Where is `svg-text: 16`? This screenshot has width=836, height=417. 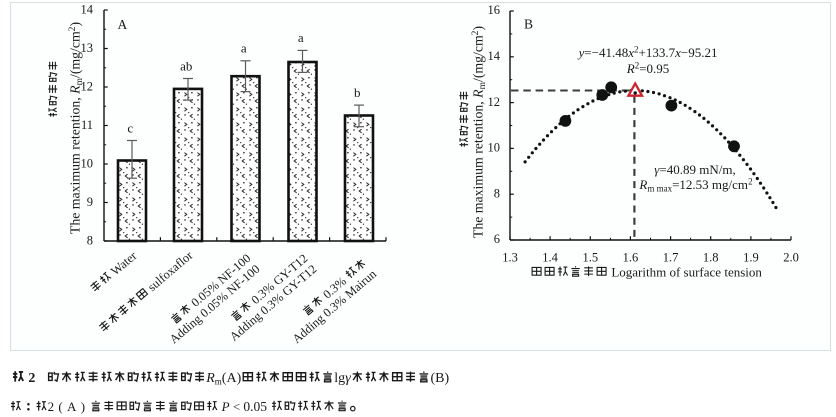
svg-text: 16 is located at coordinates (494, 10).